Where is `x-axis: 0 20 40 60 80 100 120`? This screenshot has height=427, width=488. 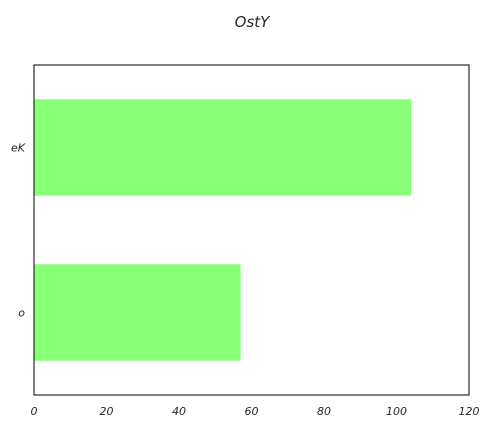
x-axis: 0 20 40 60 80 100 120 is located at coordinates (255, 411).